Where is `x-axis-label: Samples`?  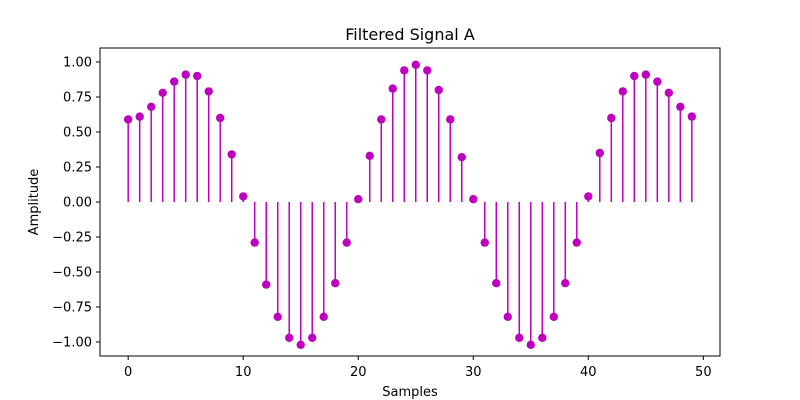 x-axis-label: Samples is located at coordinates (410, 392).